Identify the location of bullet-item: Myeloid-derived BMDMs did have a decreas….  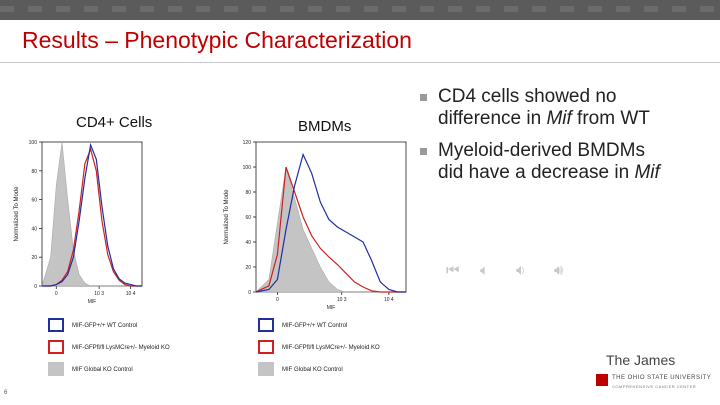
(567, 162).